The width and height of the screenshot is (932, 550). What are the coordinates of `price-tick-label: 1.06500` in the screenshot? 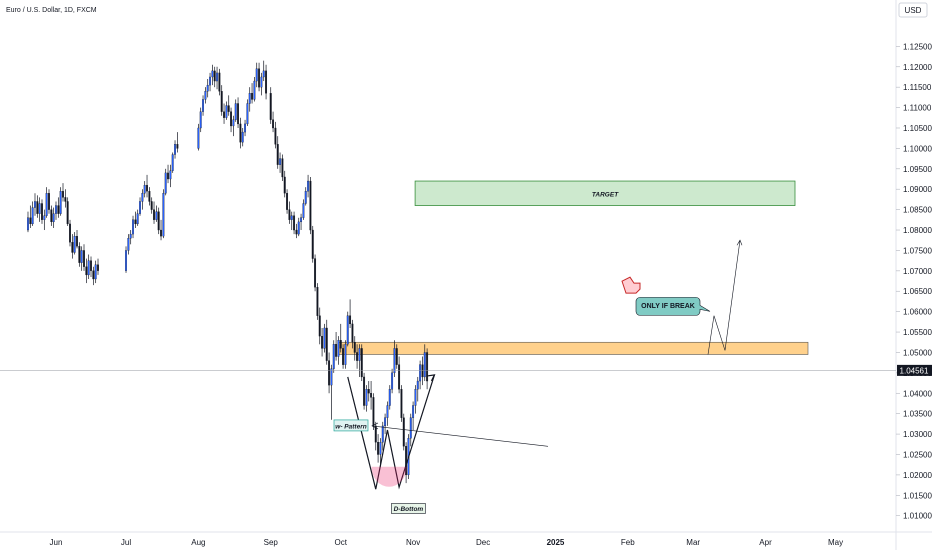 It's located at (917, 291).